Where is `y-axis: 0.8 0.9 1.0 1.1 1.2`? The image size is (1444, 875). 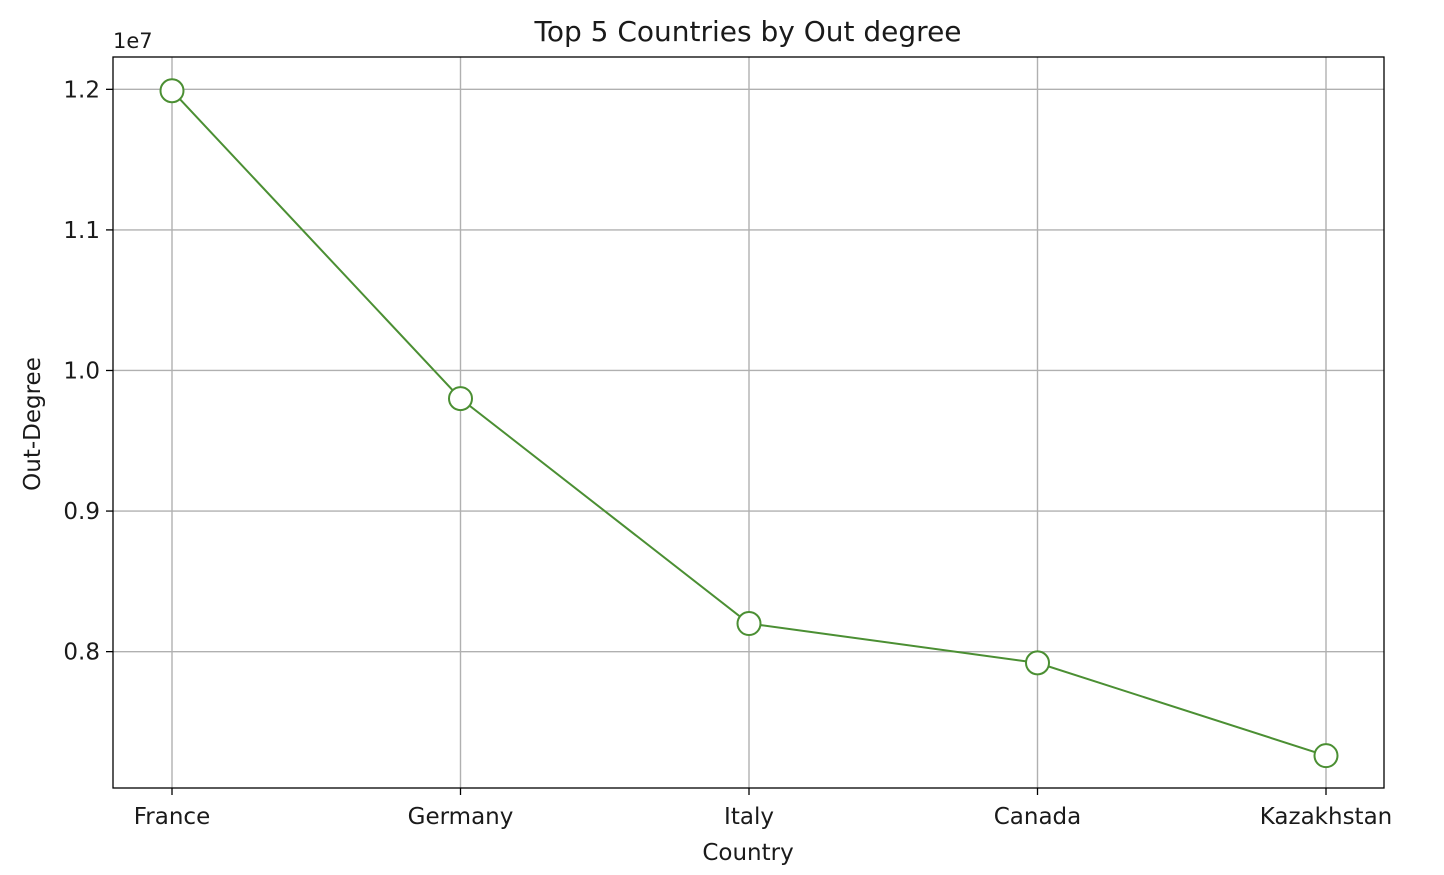
y-axis: 0.8 0.9 1.0 1.1 1.2 is located at coordinates (88, 371).